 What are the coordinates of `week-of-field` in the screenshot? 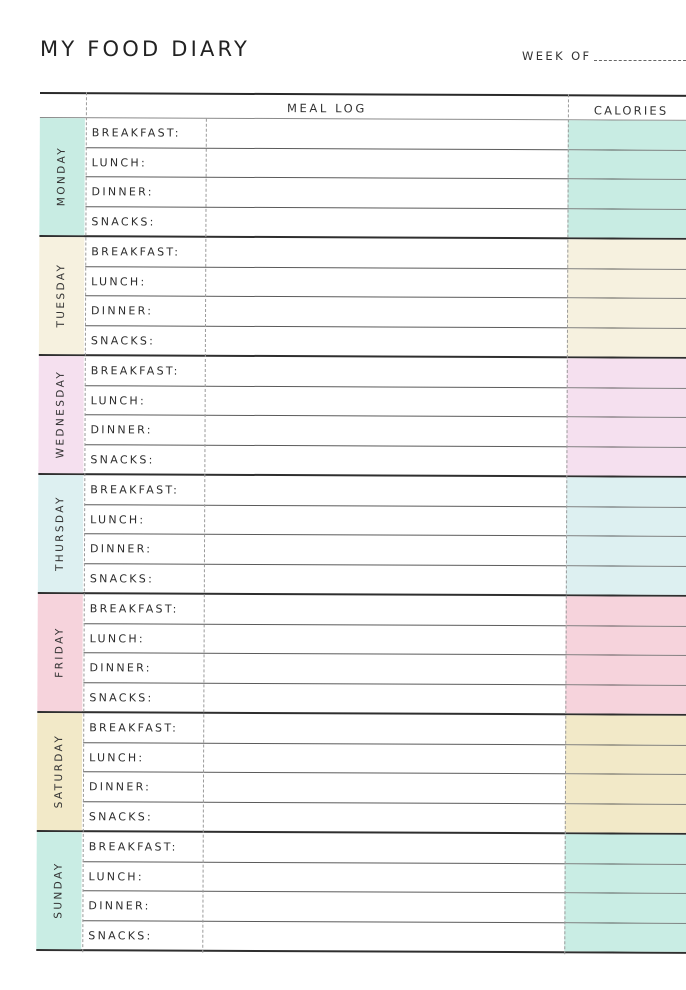 It's located at (640, 60).